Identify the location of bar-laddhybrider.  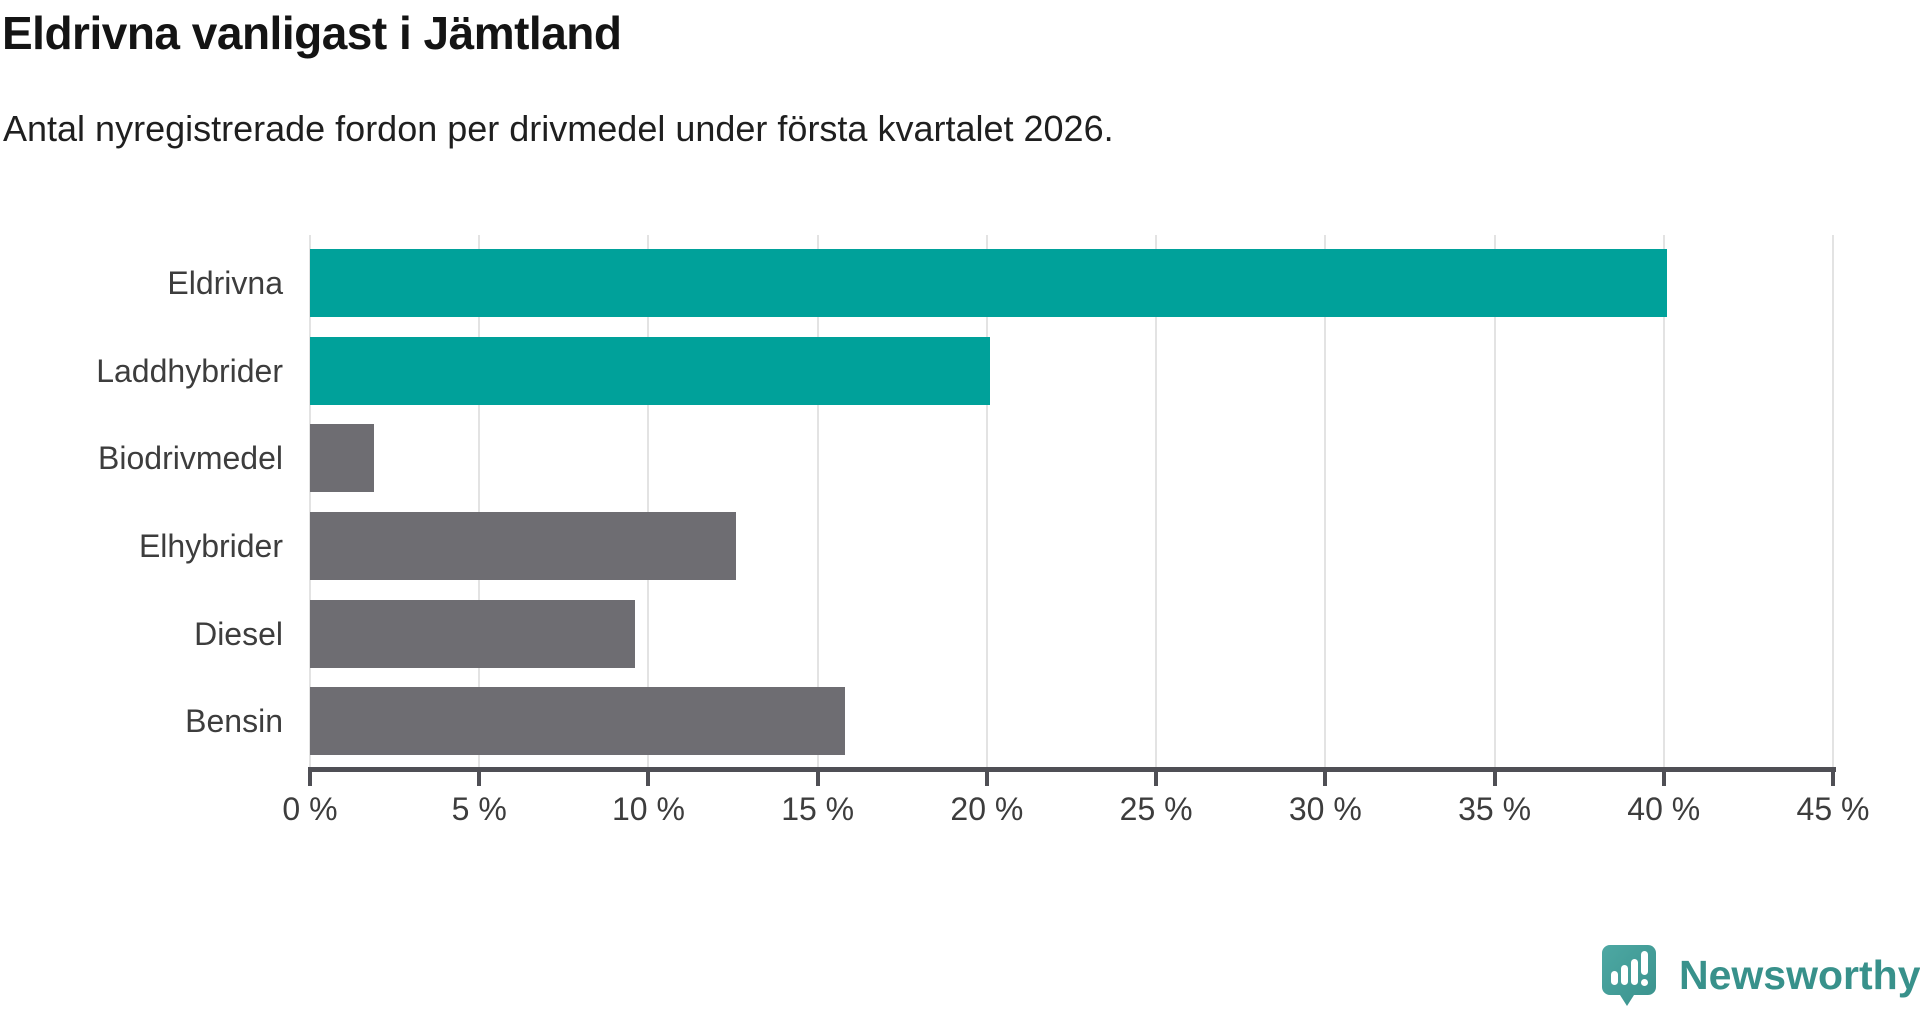
(650, 370).